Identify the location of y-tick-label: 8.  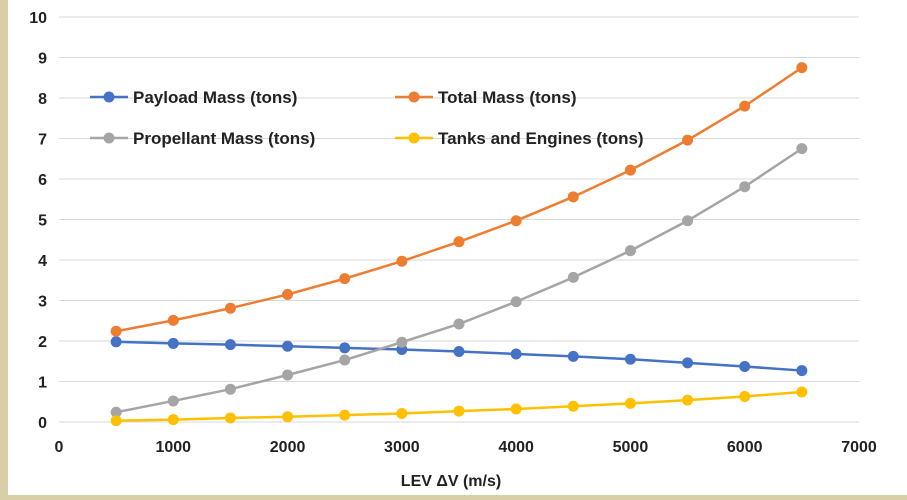
(42, 99).